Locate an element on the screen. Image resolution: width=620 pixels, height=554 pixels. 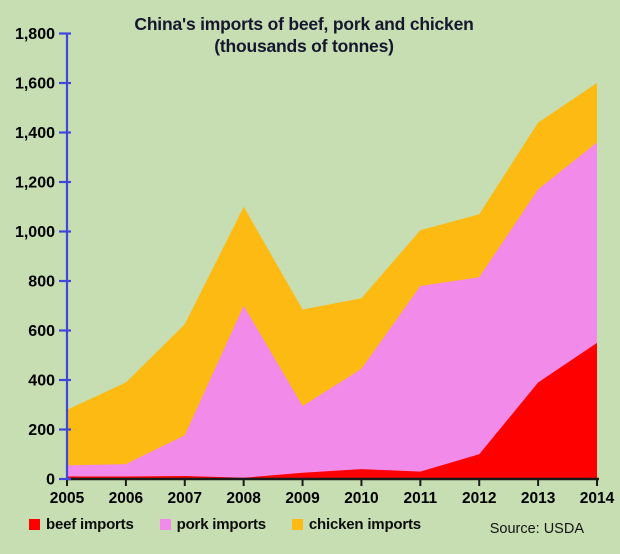
x-tick-label: 2008 is located at coordinates (243, 498).